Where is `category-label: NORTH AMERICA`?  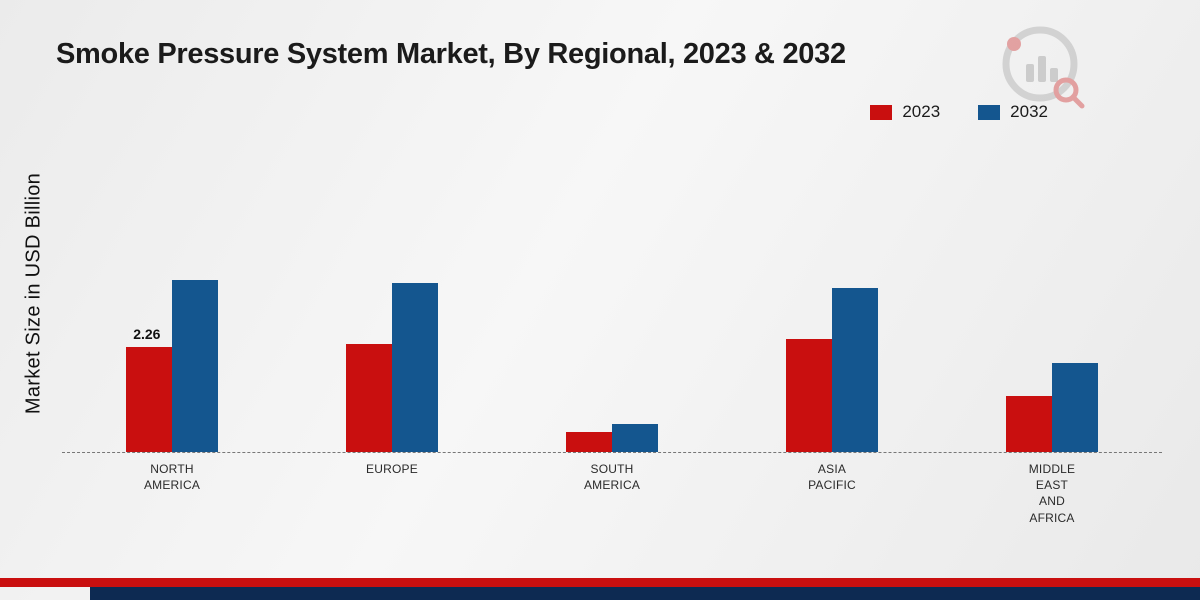
category-label: NORTH AMERICA is located at coordinates (172, 477).